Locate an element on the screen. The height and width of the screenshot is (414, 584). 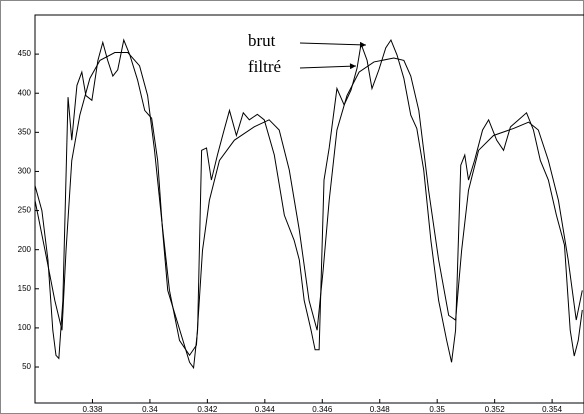
x-tick-label: 0.346 is located at coordinates (322, 409).